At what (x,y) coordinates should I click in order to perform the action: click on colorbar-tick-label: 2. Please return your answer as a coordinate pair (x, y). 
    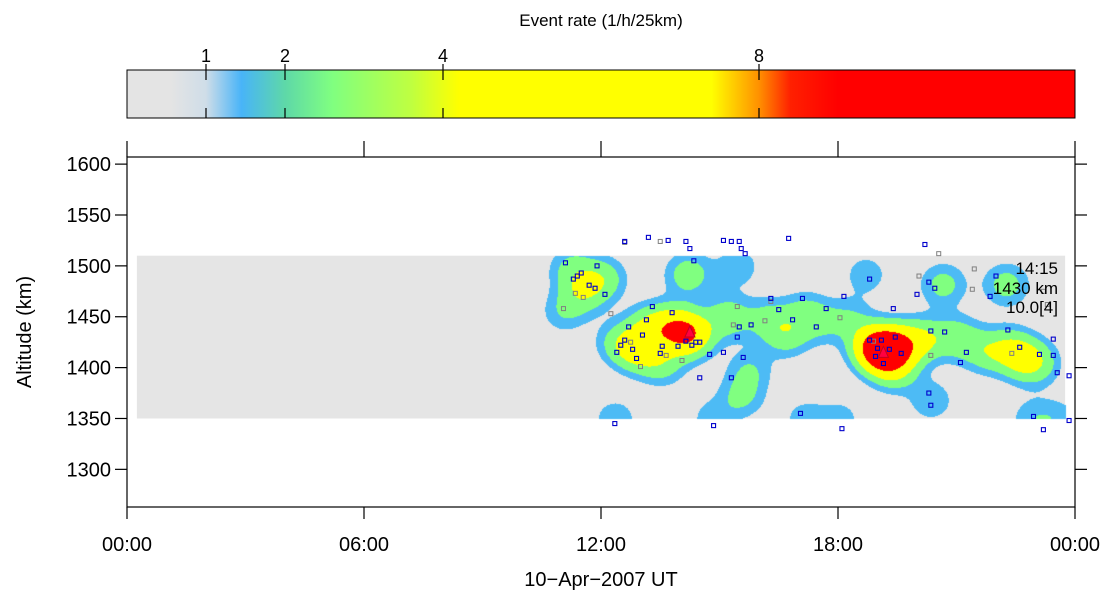
    Looking at the image, I should click on (285, 56).